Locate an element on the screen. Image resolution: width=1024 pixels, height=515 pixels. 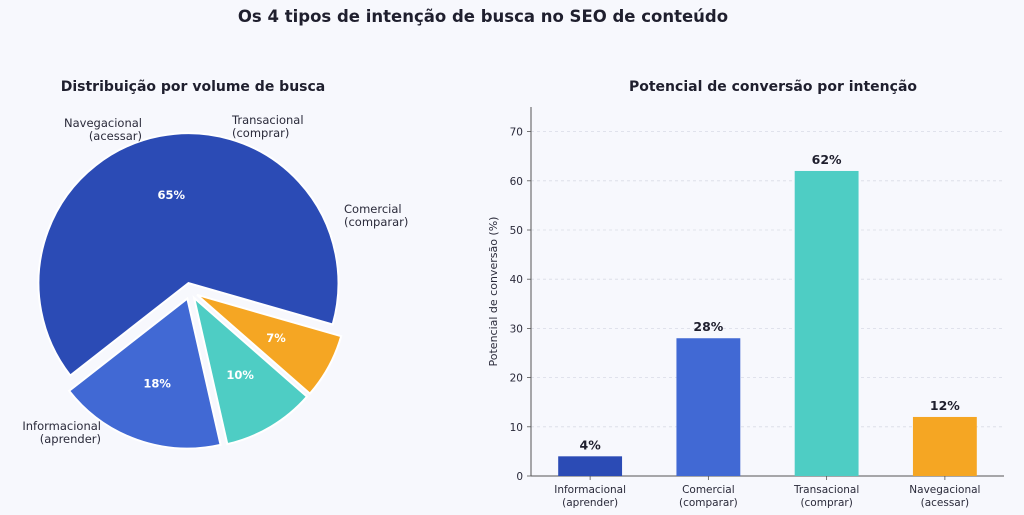
x-tick-label: Informacional (aprender) is located at coordinates (590, 496).